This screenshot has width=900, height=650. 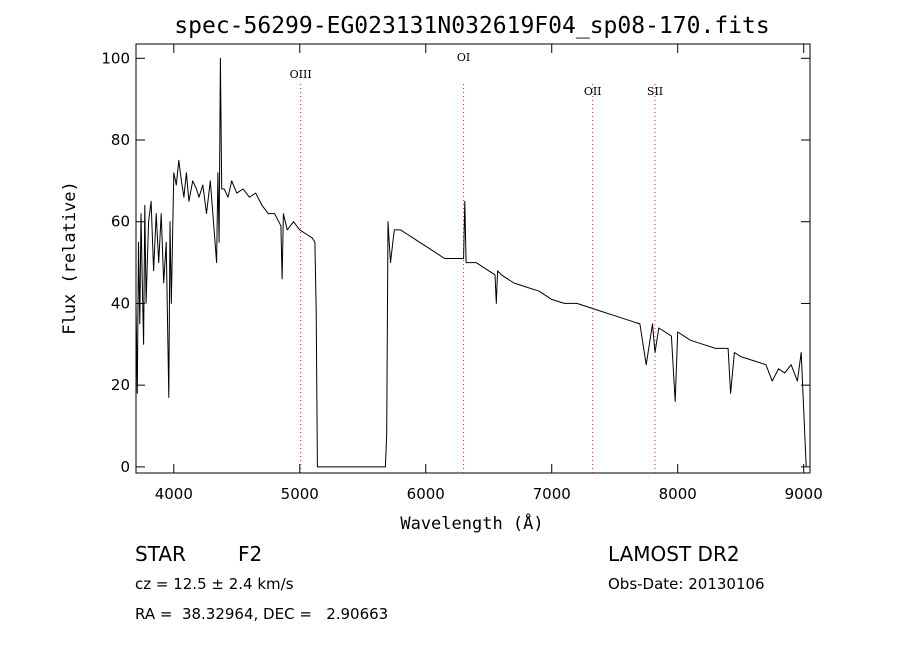 What do you see at coordinates (678, 494) in the screenshot?
I see `x-tick-label: 8000` at bounding box center [678, 494].